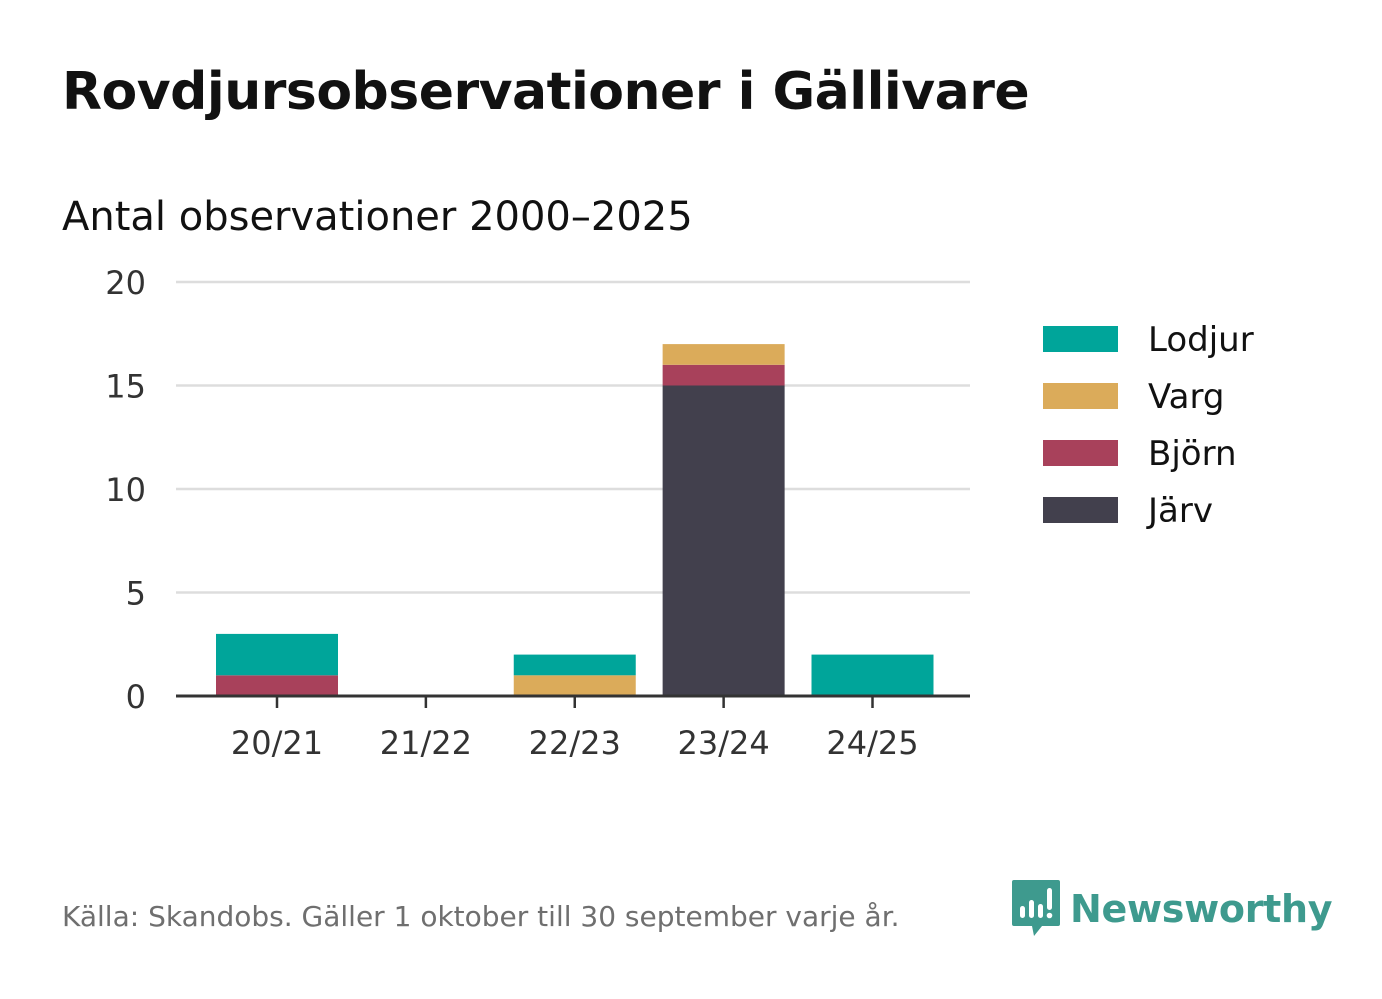 The image size is (1382, 999). What do you see at coordinates (1201, 340) in the screenshot?
I see `legend-label-lodjur: Lodjur` at bounding box center [1201, 340].